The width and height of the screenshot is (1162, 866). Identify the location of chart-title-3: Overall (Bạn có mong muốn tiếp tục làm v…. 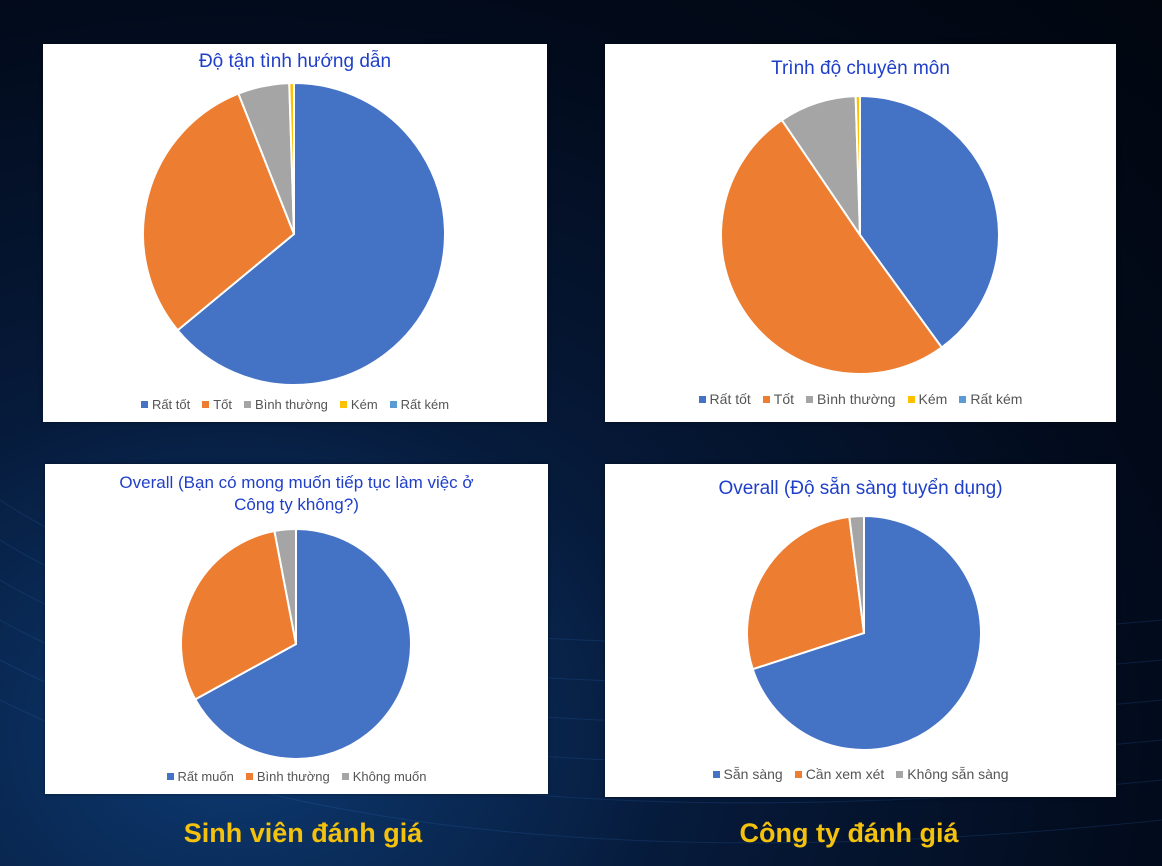
(296, 493).